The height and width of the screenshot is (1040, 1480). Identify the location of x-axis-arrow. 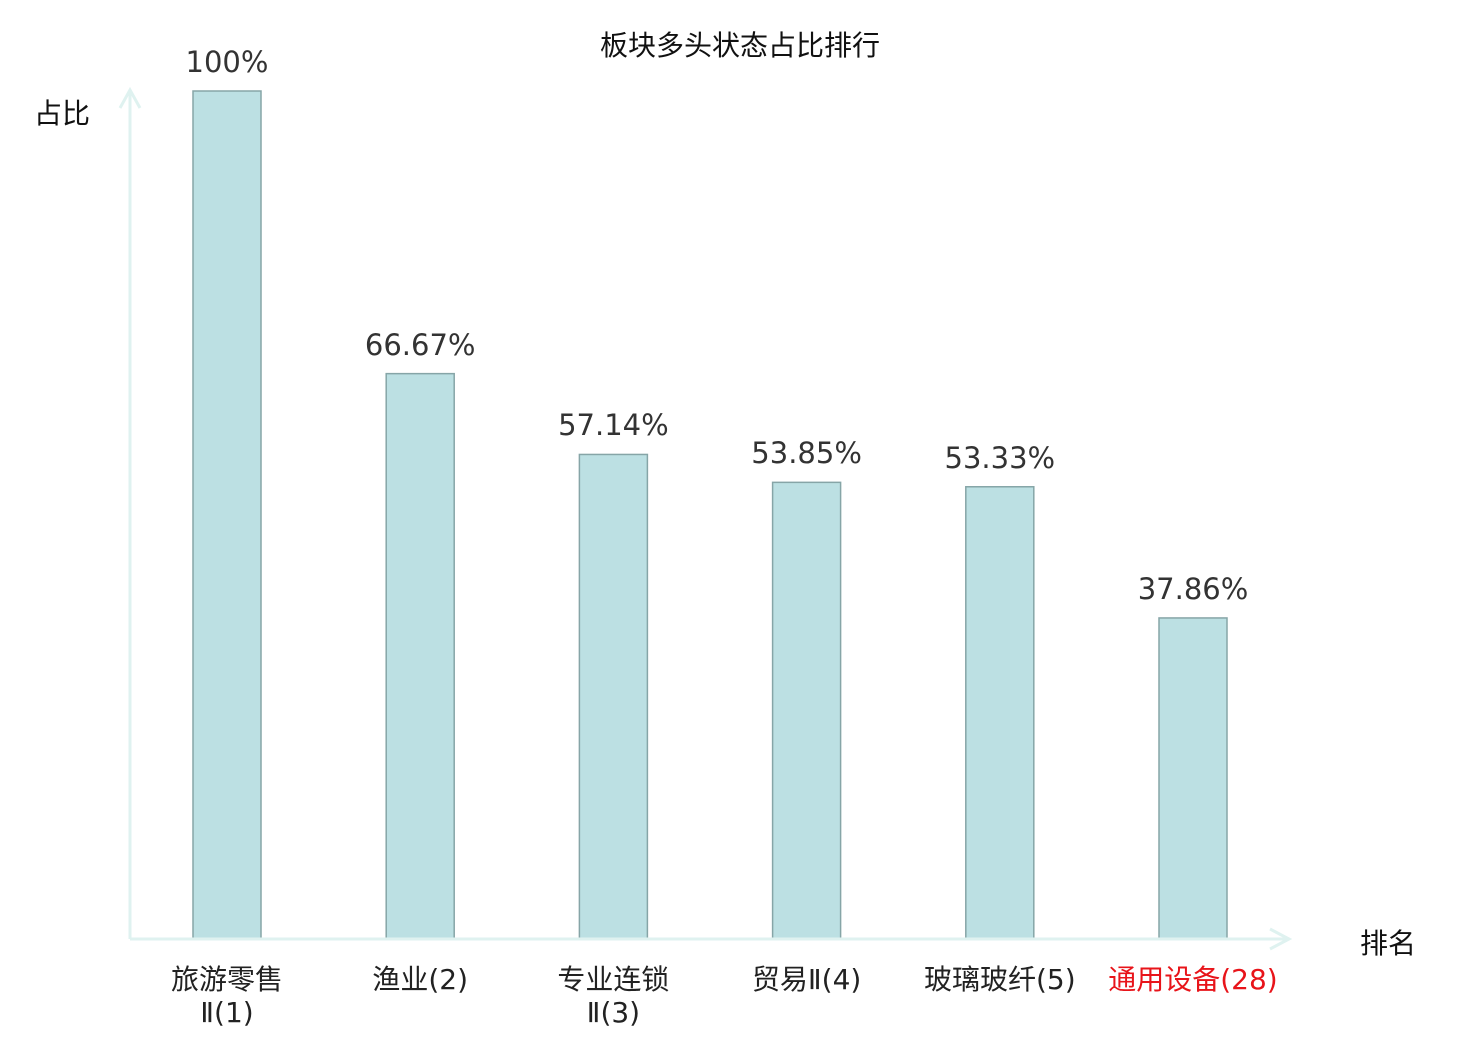
(1281, 939).